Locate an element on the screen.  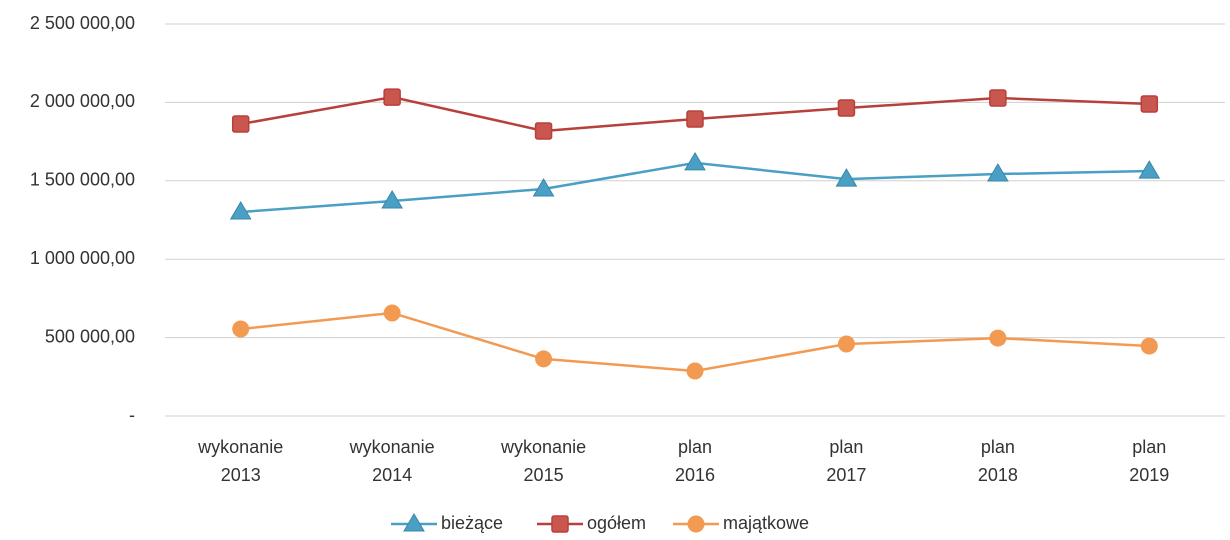
x-tick-label: wykonanie 2014 is located at coordinates (392, 461).